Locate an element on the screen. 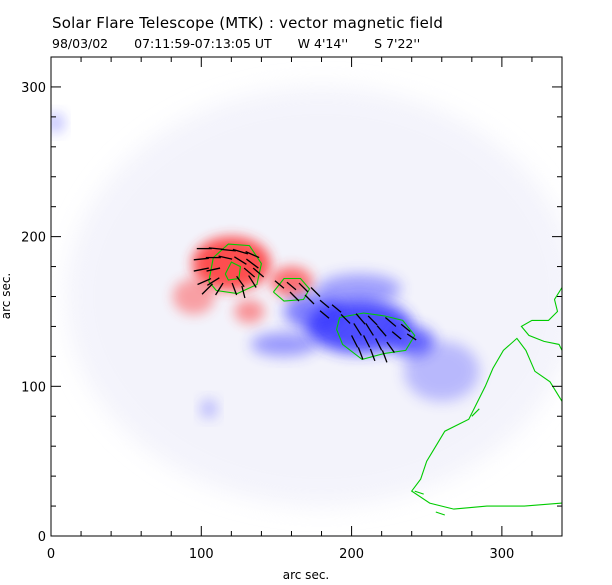 The width and height of the screenshot is (612, 585). y-tick-label: 100 is located at coordinates (33, 387).